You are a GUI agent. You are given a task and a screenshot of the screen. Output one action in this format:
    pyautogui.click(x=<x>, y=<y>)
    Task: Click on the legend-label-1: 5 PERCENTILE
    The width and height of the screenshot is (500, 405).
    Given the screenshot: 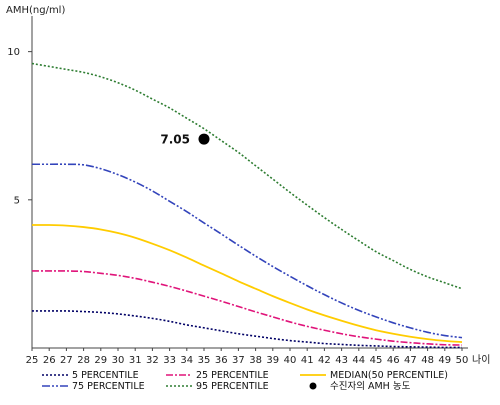 What is the action you would take?
    pyautogui.click(x=105, y=375)
    